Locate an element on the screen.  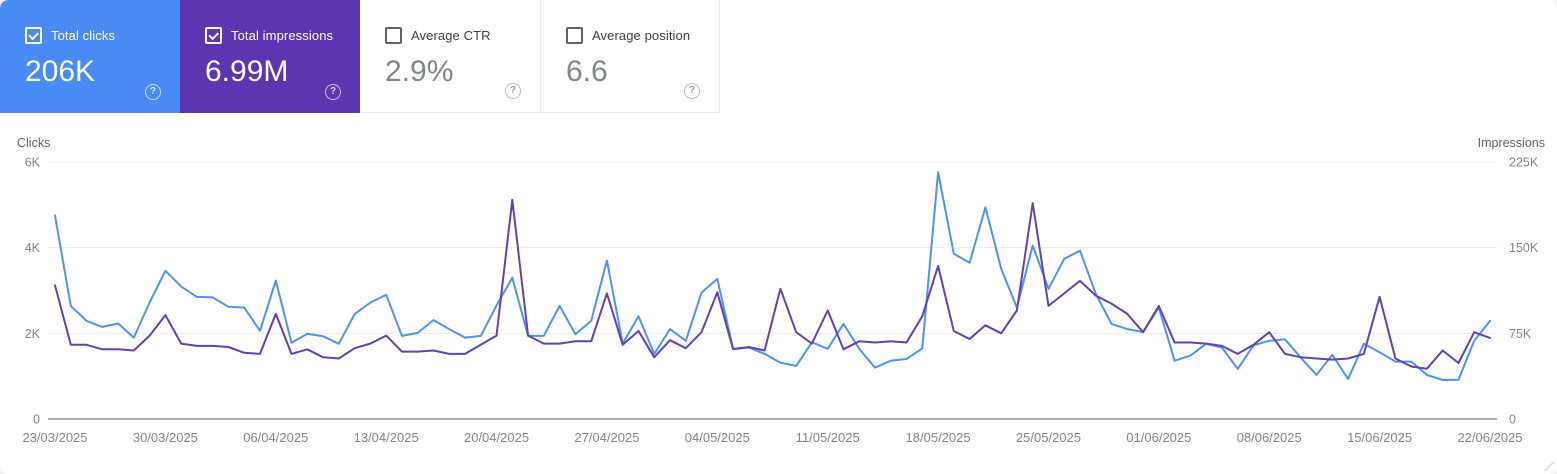
x-axis-date-label: 22/06/2025 is located at coordinates (1489, 437).